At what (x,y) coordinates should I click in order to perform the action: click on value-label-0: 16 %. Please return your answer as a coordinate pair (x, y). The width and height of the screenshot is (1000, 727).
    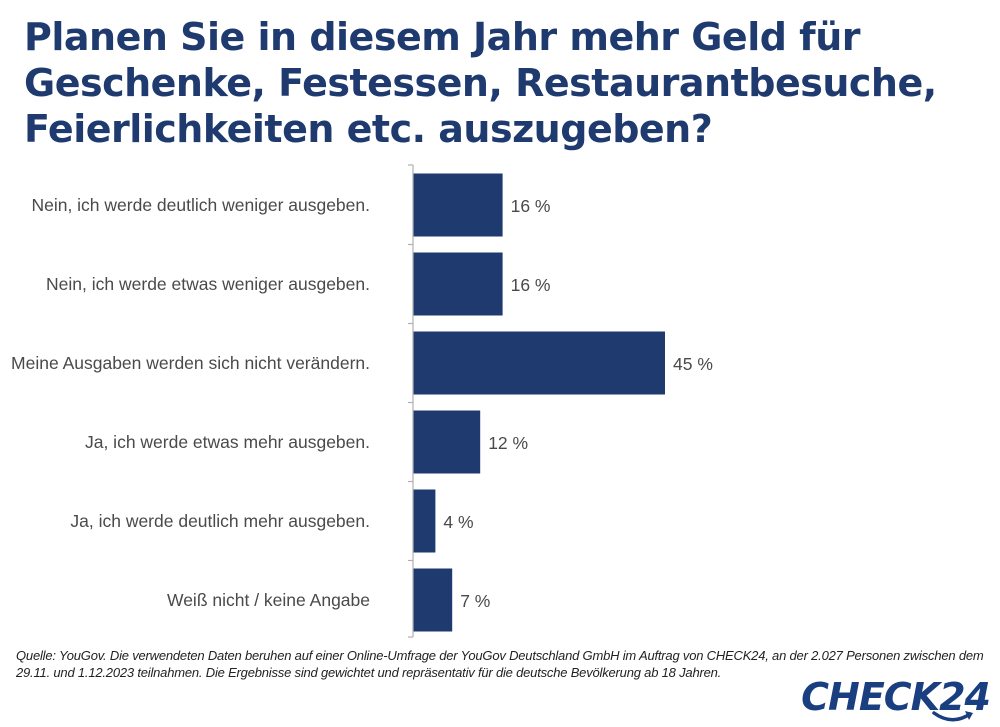
    Looking at the image, I should click on (531, 206).